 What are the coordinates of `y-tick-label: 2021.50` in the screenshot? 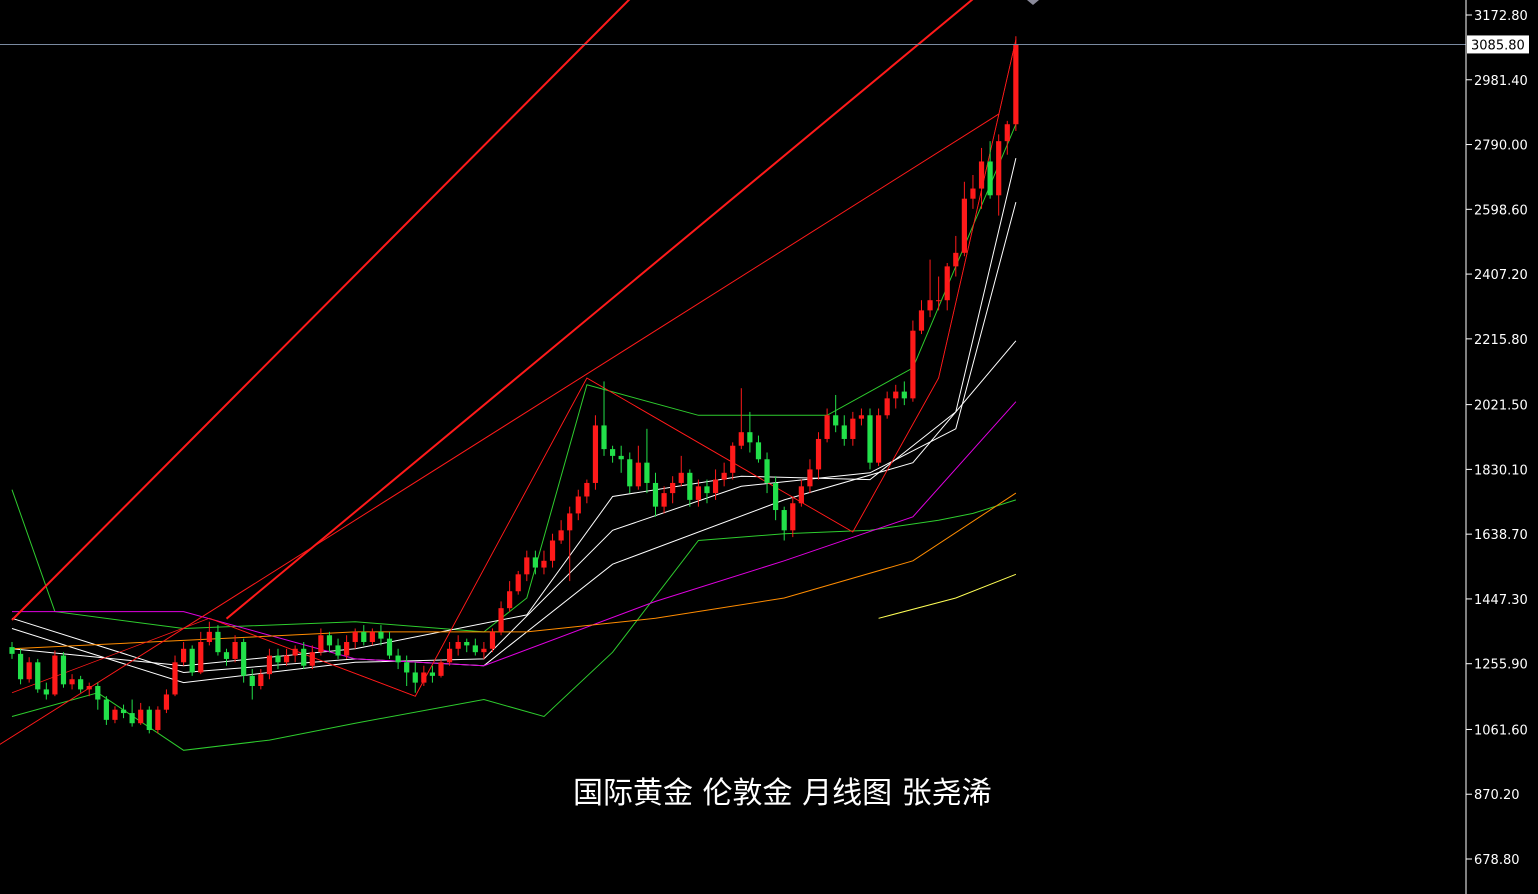 It's located at (1501, 406).